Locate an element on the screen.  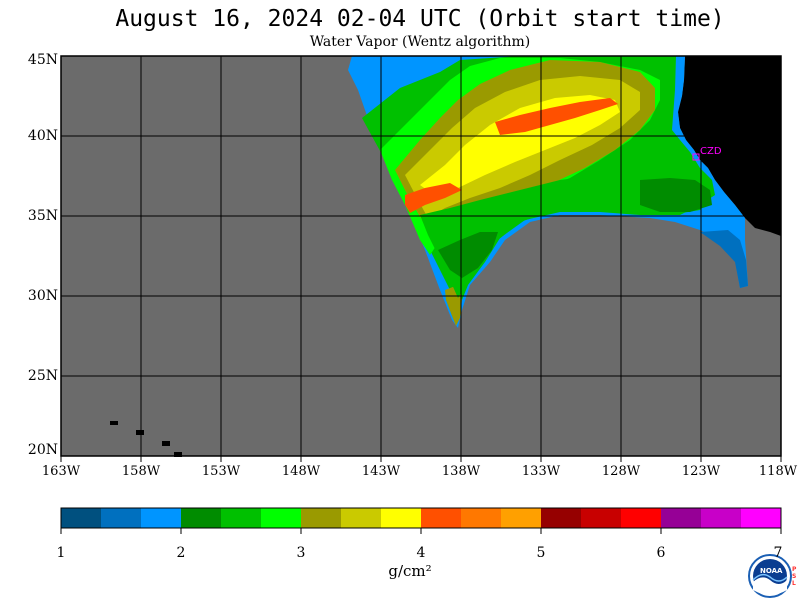
lon-label-128w: 128W is located at coordinates (621, 471).